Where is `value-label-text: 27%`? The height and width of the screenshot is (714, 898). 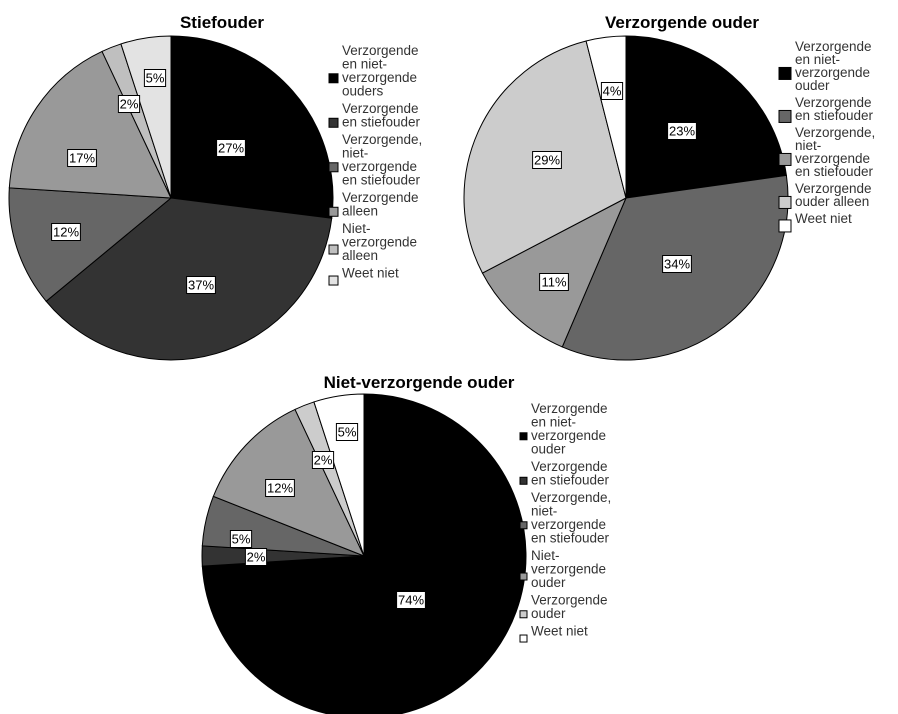 value-label-text: 27% is located at coordinates (231, 148).